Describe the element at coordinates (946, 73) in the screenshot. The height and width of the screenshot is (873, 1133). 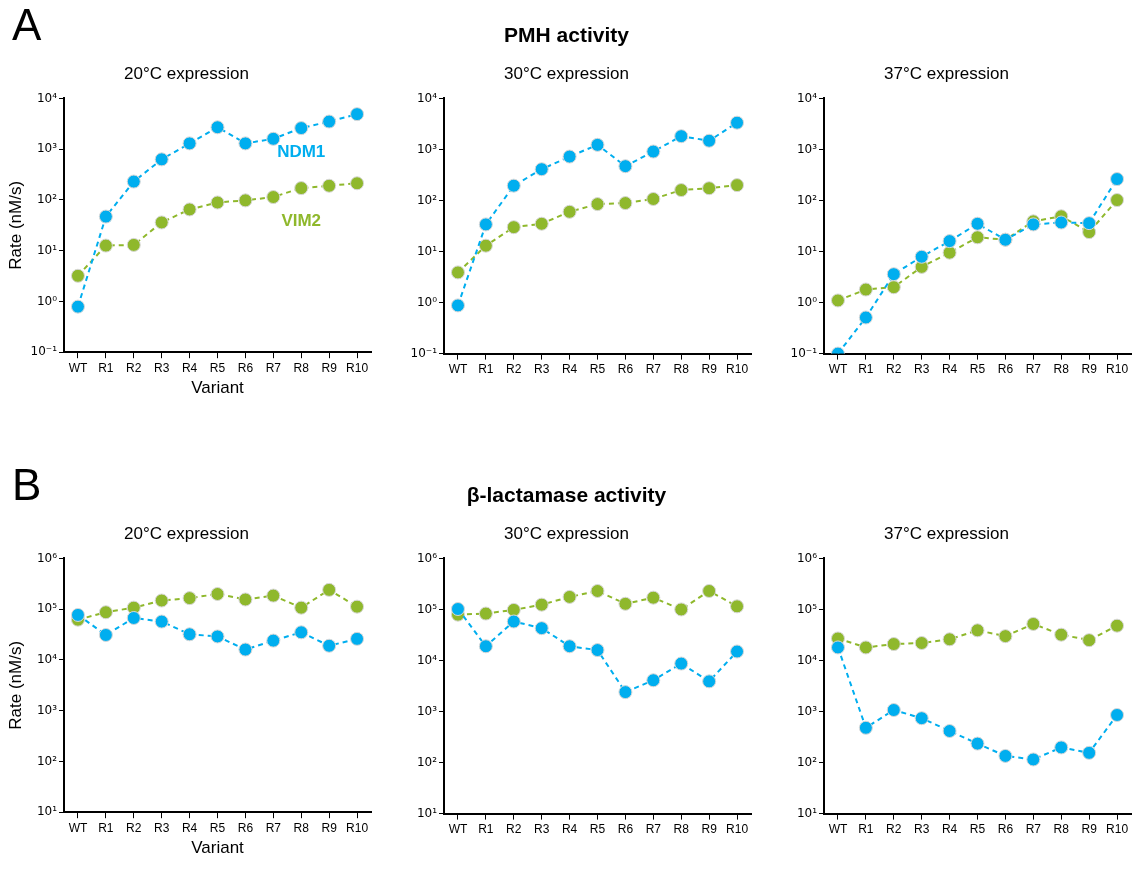
I see `chart-title: 37°C expression` at that location.